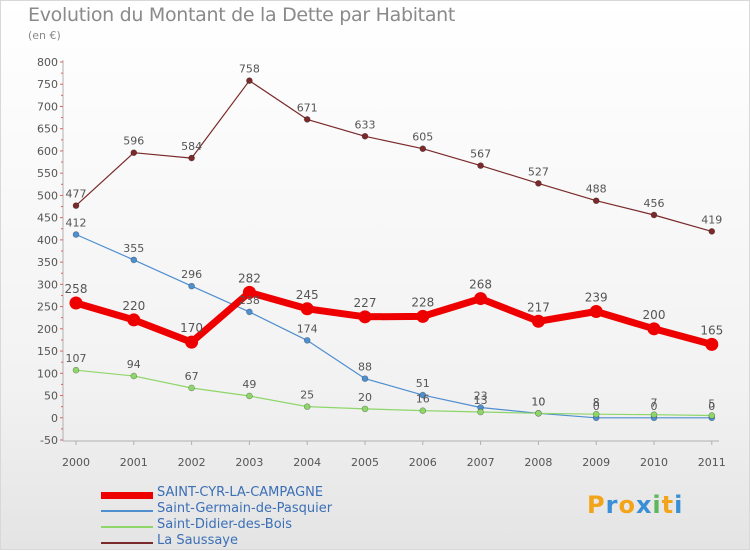 This screenshot has height=551, width=750. What do you see at coordinates (365, 124) in the screenshot?
I see `data-label-la-saussaye: 633` at bounding box center [365, 124].